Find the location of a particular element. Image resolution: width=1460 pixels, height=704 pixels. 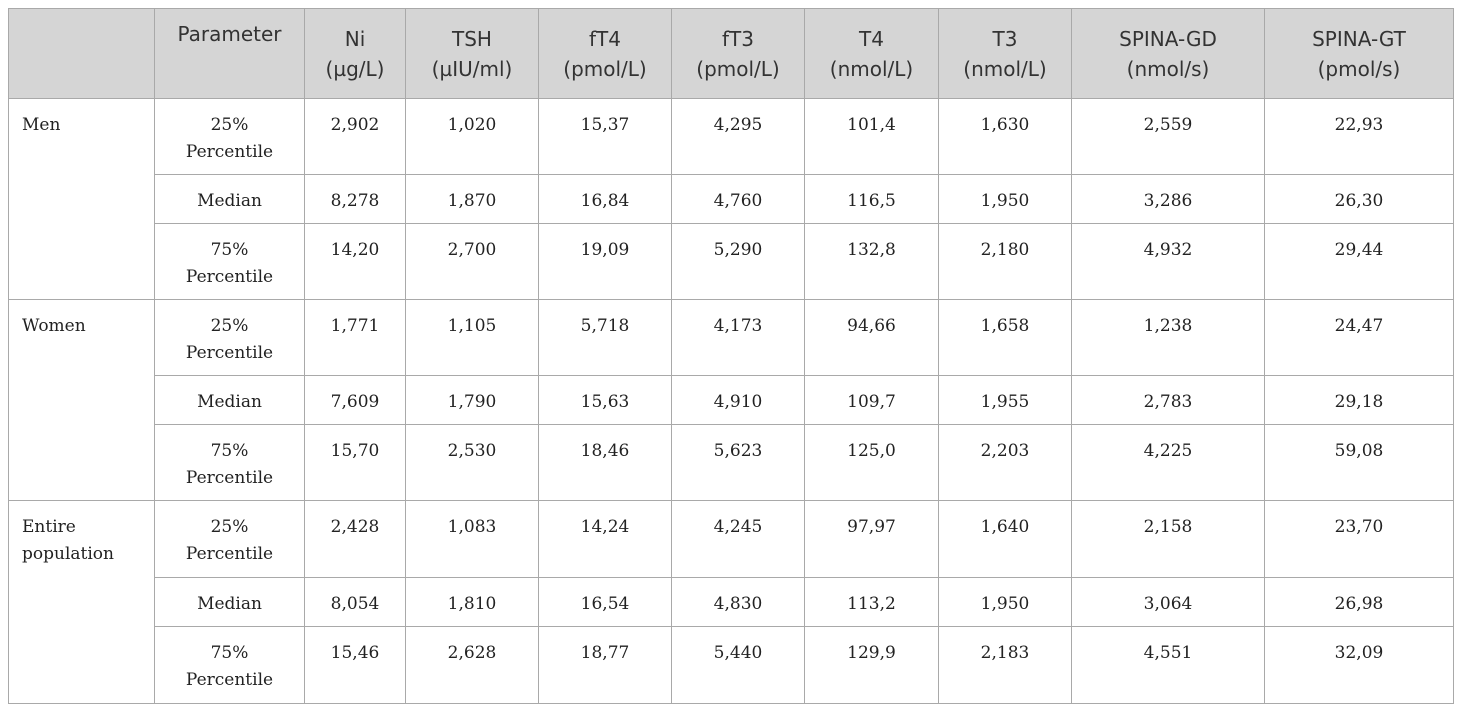

value-cell: 22,93 is located at coordinates (1359, 136).